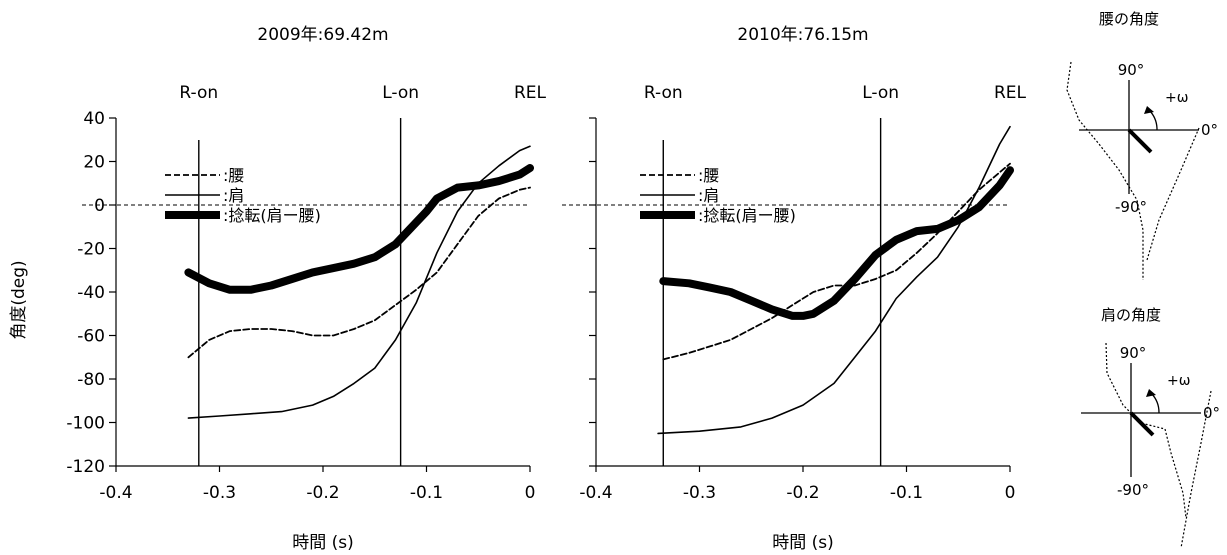  Describe the element at coordinates (91, 293) in the screenshot. I see `y-tick-label: -40` at that location.